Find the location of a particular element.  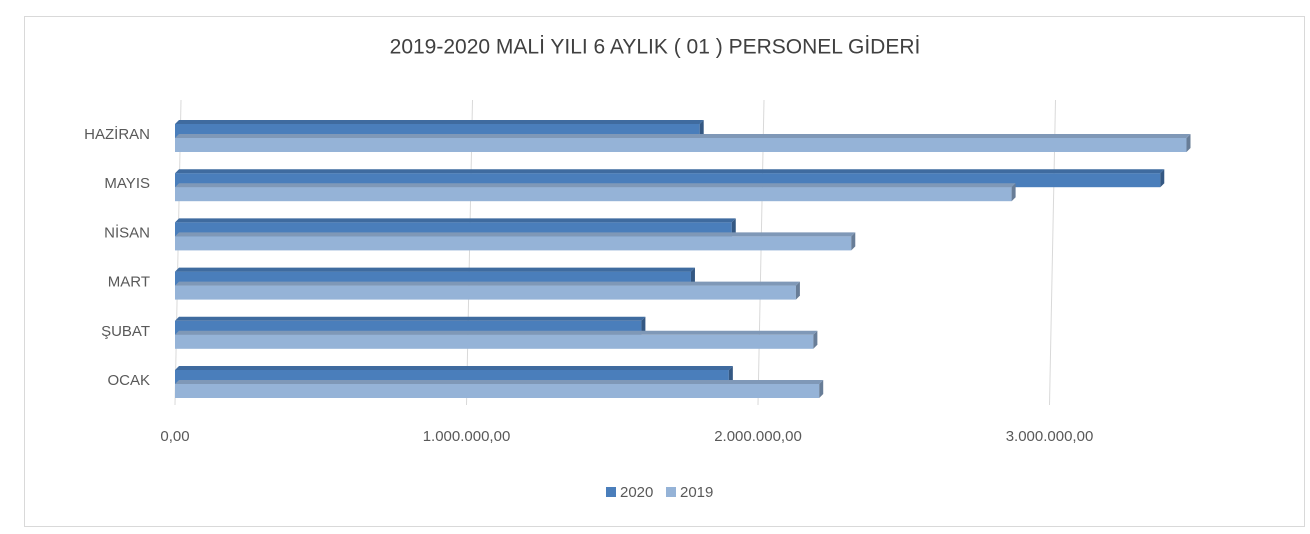

x-tick-label: 2.000.000,00 is located at coordinates (758, 436).